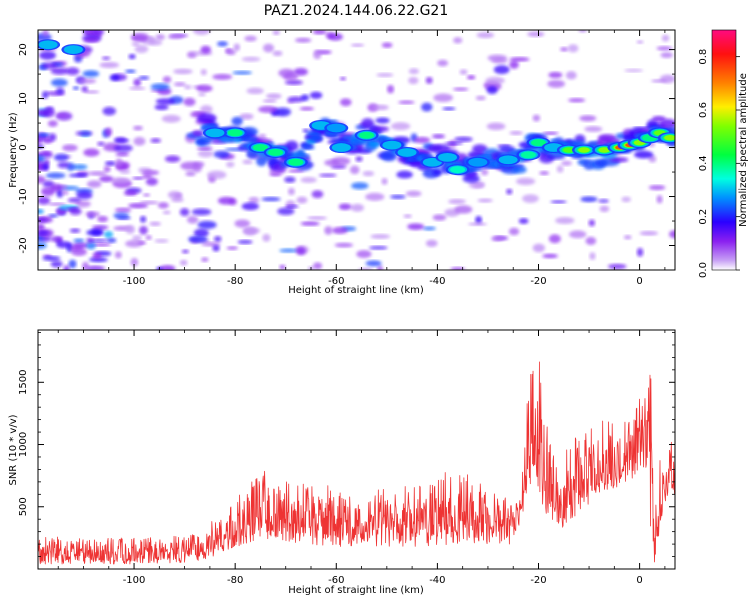 The image size is (750, 604). Describe the element at coordinates (13, 449) in the screenshot. I see `snr-ylabel: SNR (10 * v/v)` at that location.